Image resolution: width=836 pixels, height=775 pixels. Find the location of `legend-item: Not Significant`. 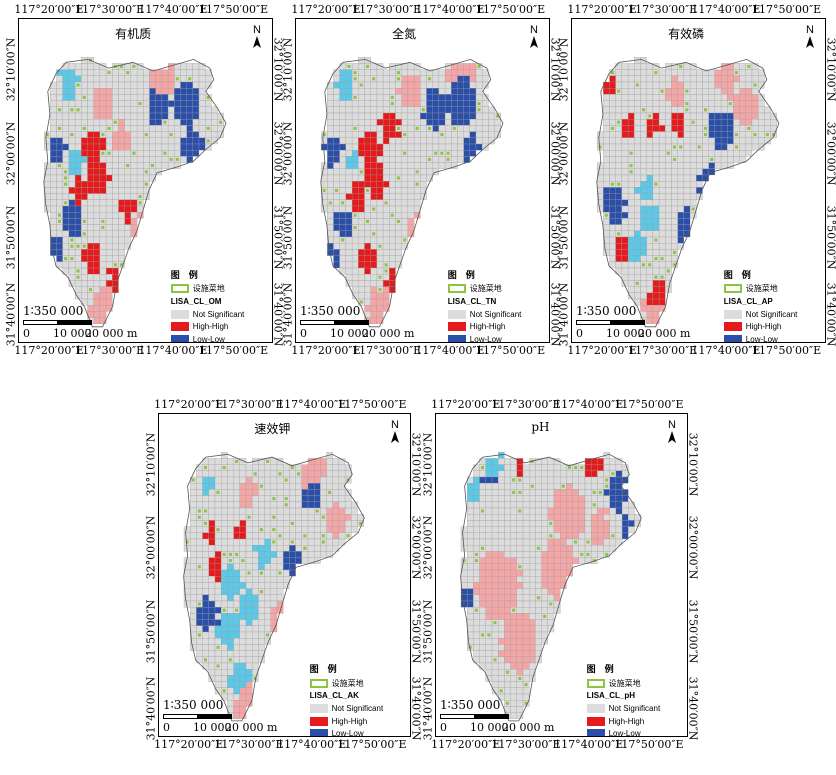

legend-item: Not Significant is located at coordinates (760, 314).